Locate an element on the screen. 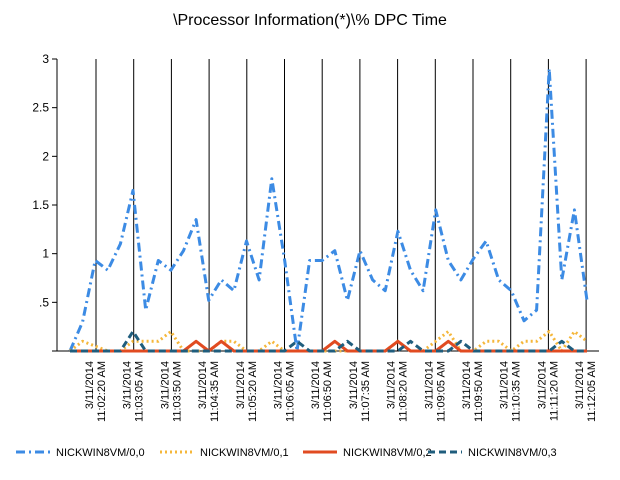 The image size is (620, 480). x-tick-label: 3/11/2014 11:06:05 AM is located at coordinates (285, 391).